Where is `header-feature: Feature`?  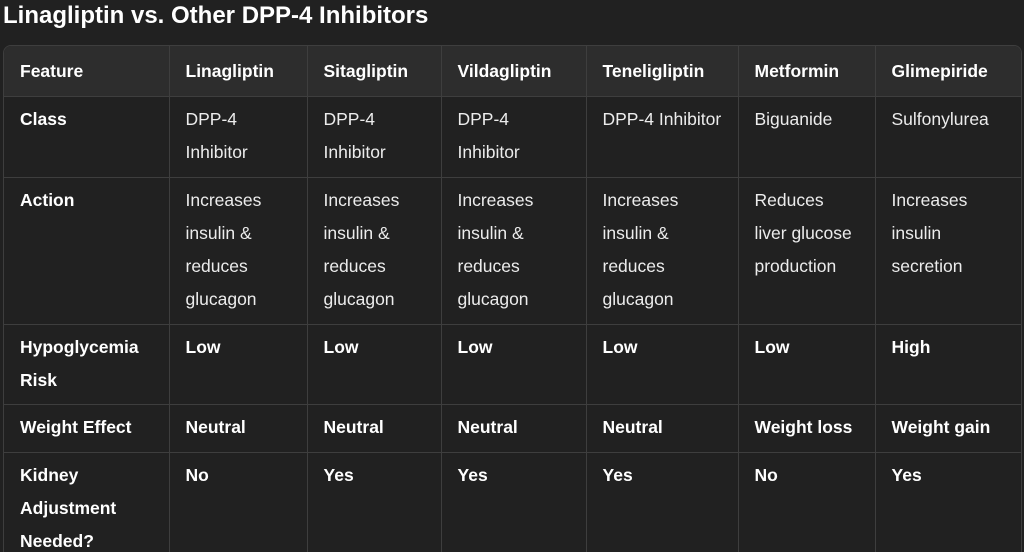 header-feature: Feature is located at coordinates (87, 71).